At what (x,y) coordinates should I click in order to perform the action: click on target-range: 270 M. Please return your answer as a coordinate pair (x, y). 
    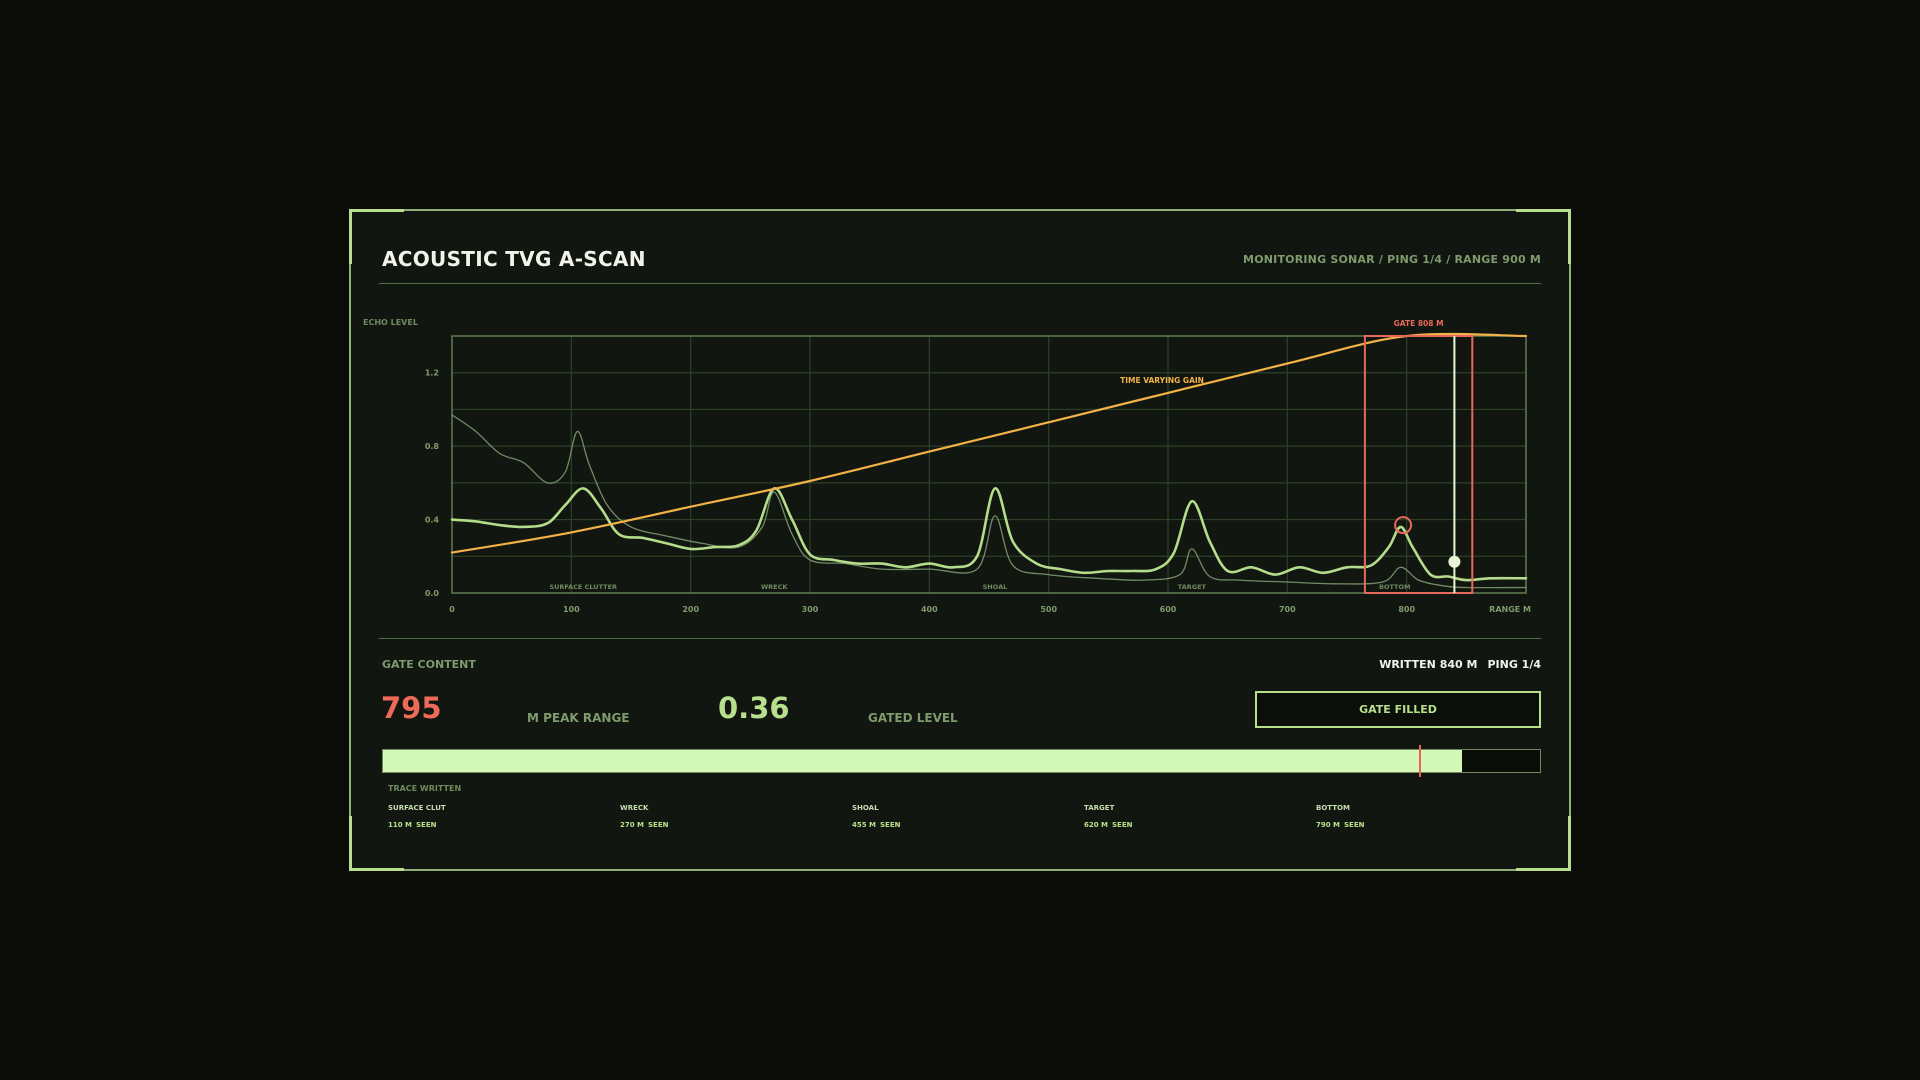
    Looking at the image, I should click on (632, 825).